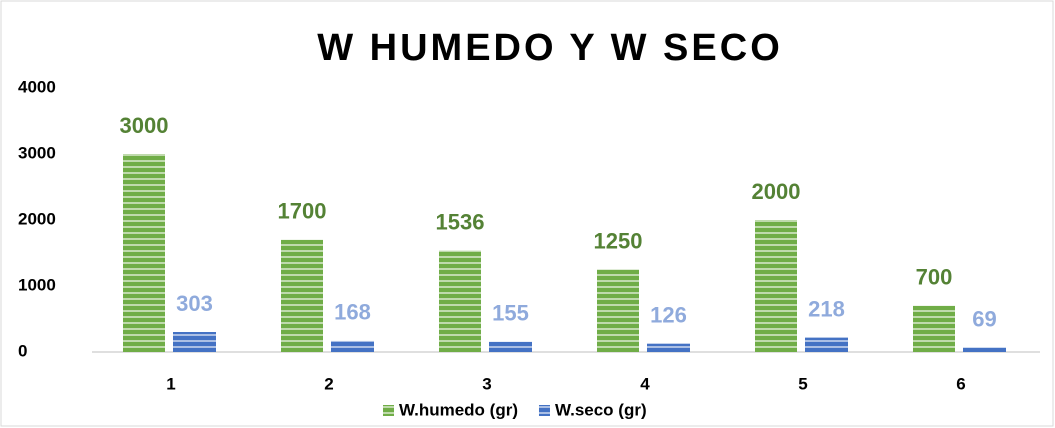  I want to click on x-tick-label: 6, so click(960, 383).